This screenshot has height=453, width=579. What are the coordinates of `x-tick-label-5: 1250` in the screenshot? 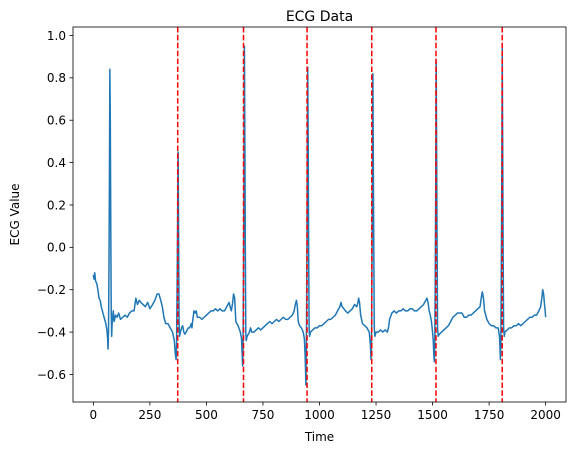 It's located at (376, 415).